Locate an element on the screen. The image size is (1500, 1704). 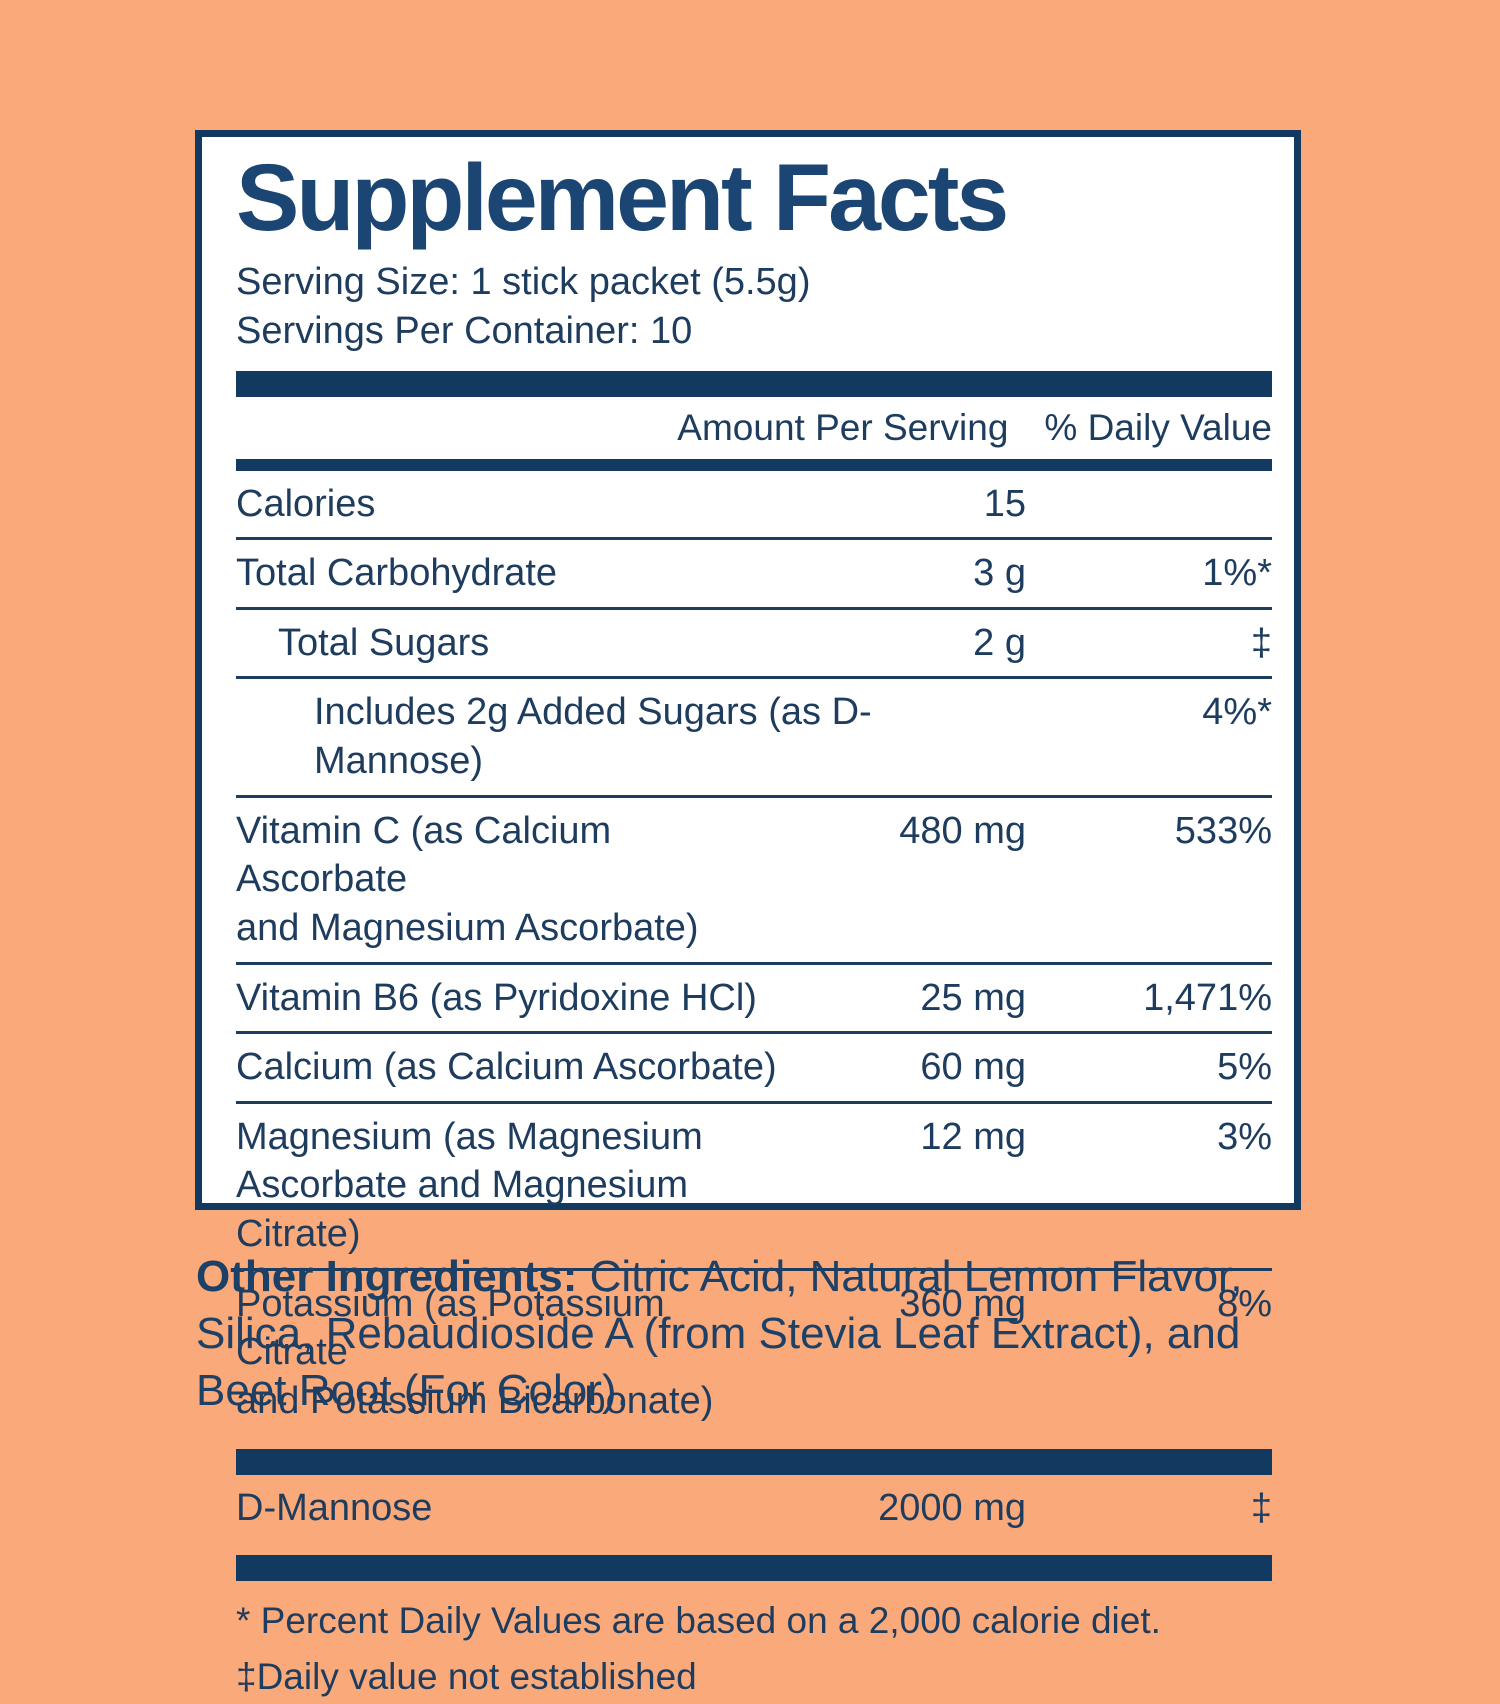
nutrient-name: Total Carbohydrate is located at coordinates (397, 573).